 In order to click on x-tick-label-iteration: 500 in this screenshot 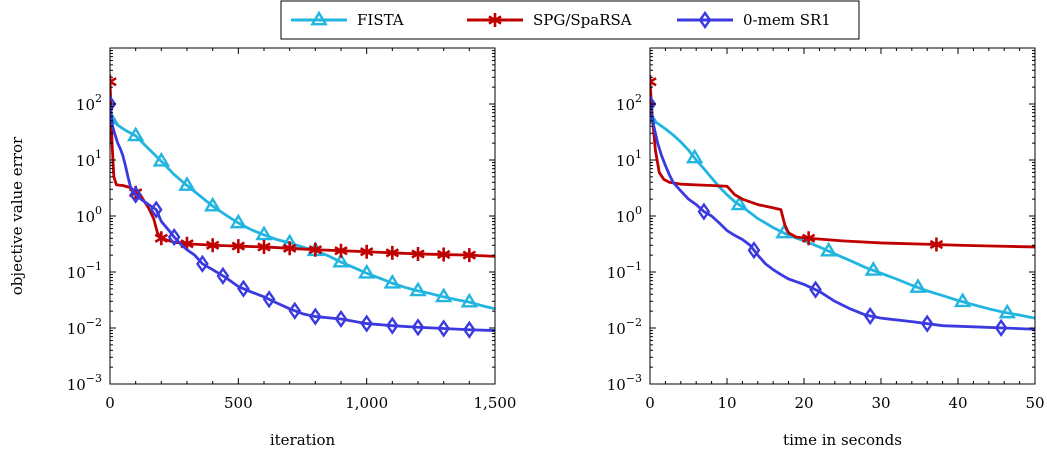, I will do `click(238, 403)`.